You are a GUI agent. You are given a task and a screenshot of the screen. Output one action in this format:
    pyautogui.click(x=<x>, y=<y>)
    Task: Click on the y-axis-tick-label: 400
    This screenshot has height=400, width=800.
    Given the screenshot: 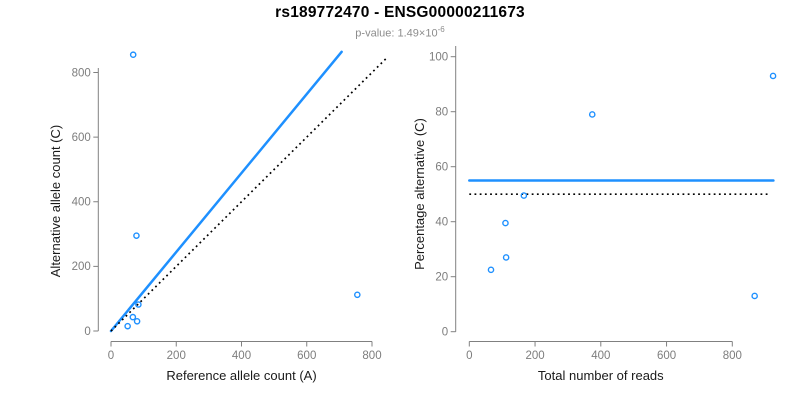 What is the action you would take?
    pyautogui.click(x=81, y=203)
    